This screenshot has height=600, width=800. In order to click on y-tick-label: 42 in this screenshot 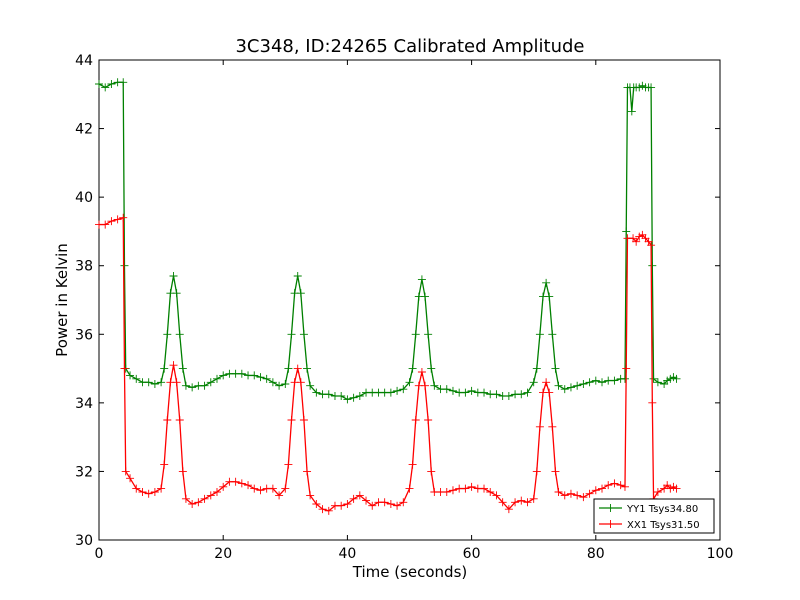, I will do `click(84, 130)`.